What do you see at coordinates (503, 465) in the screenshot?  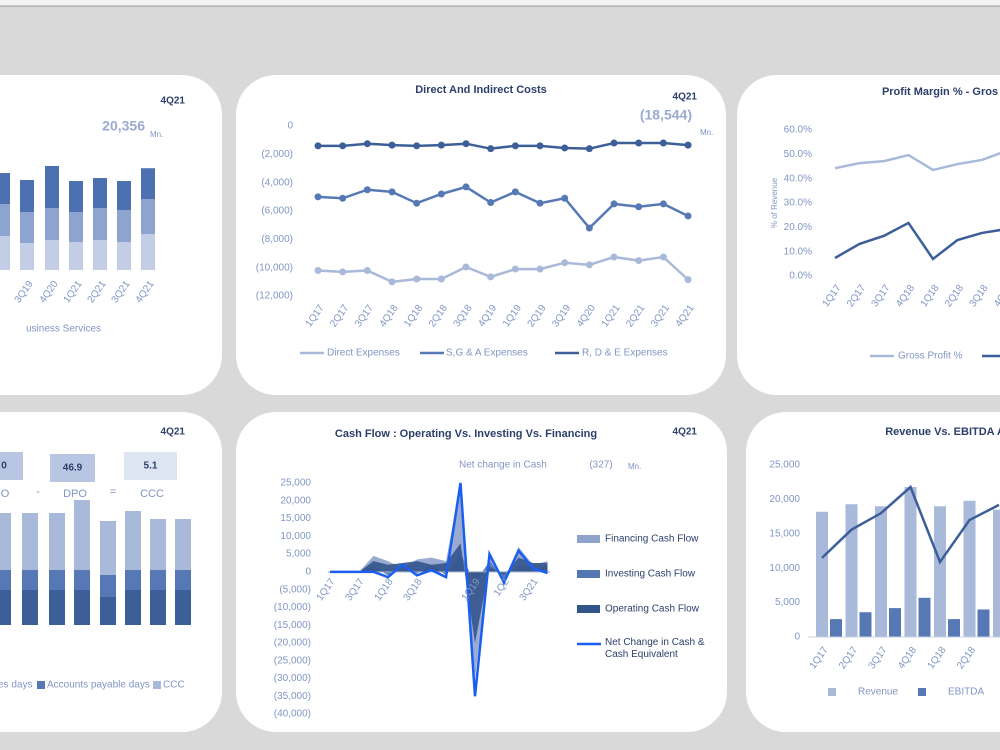 I see `annotation: Net change in Cash` at bounding box center [503, 465].